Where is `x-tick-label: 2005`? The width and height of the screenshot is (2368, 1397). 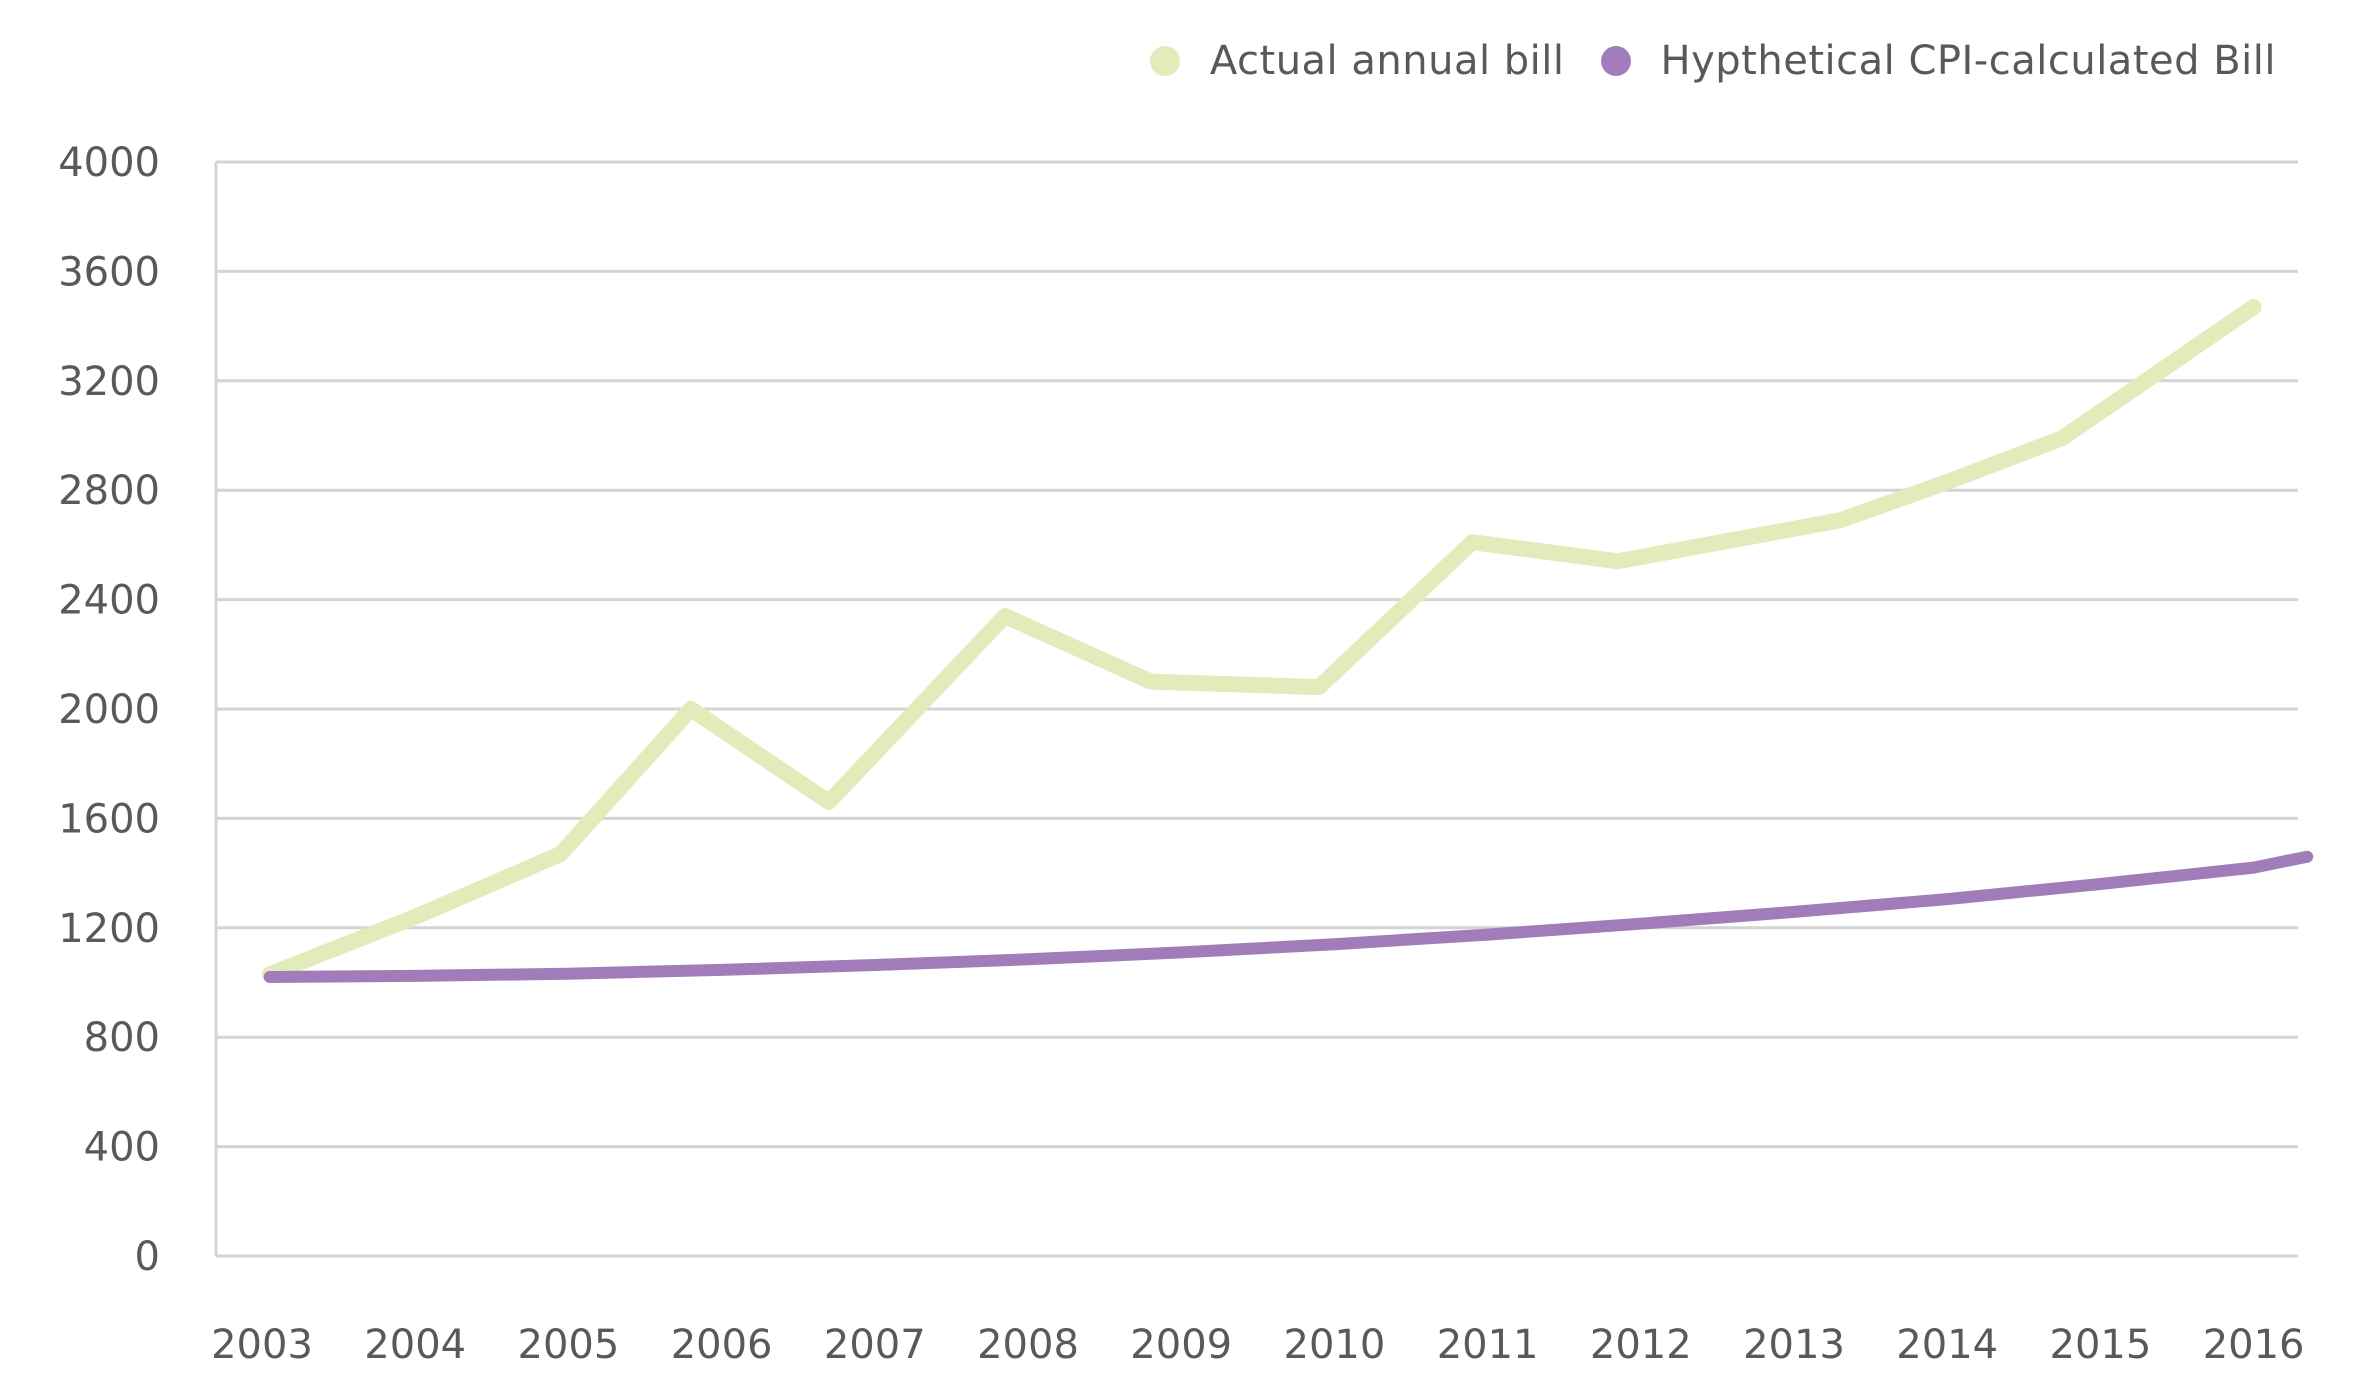
x-tick-label: 2005 is located at coordinates (569, 1345).